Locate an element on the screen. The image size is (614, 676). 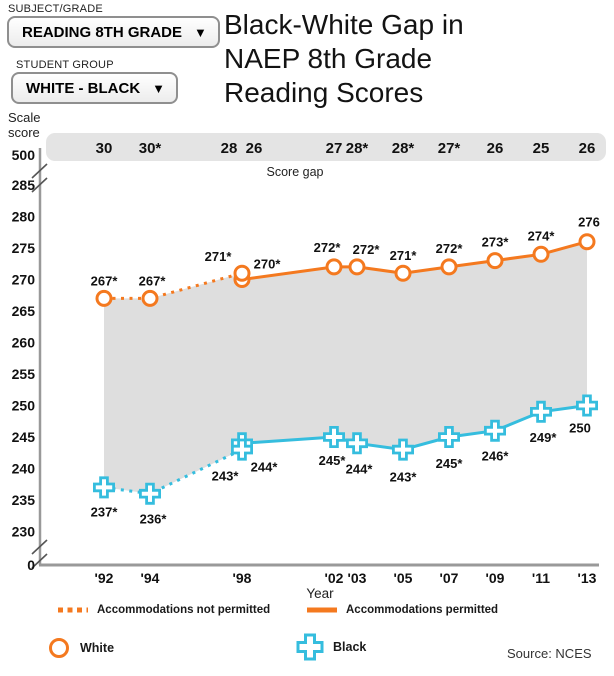
data-point-label: 245* is located at coordinates (450, 463).